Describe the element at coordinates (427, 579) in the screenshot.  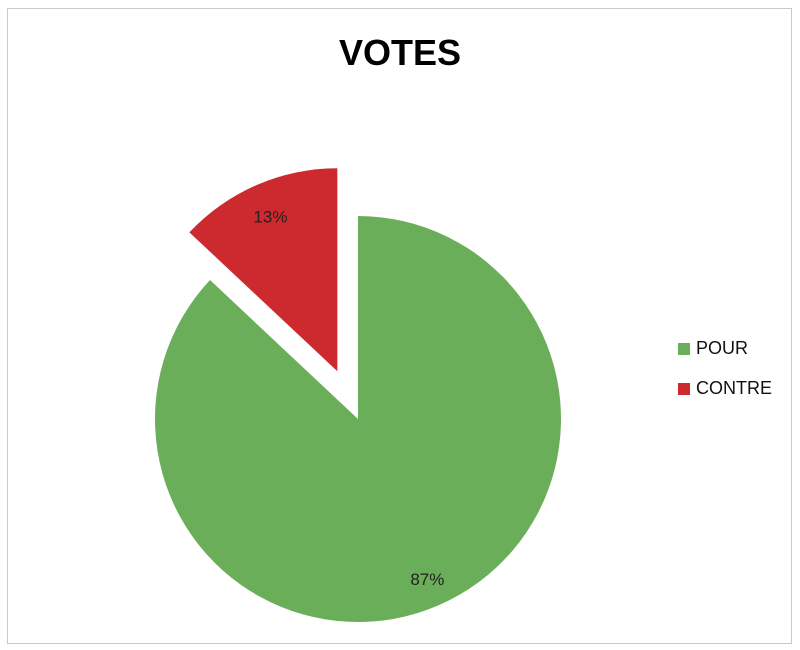
I see `data-label-pour: 87%` at that location.